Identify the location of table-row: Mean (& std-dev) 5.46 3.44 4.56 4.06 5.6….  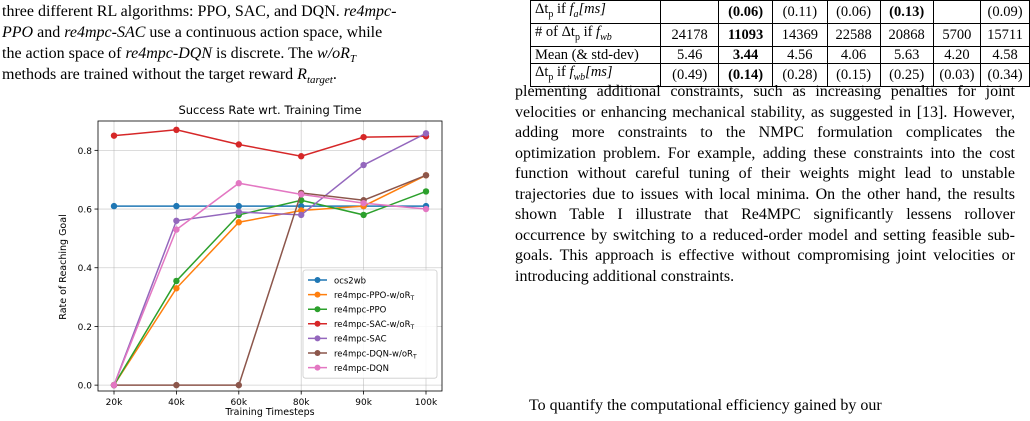
(779, 54).